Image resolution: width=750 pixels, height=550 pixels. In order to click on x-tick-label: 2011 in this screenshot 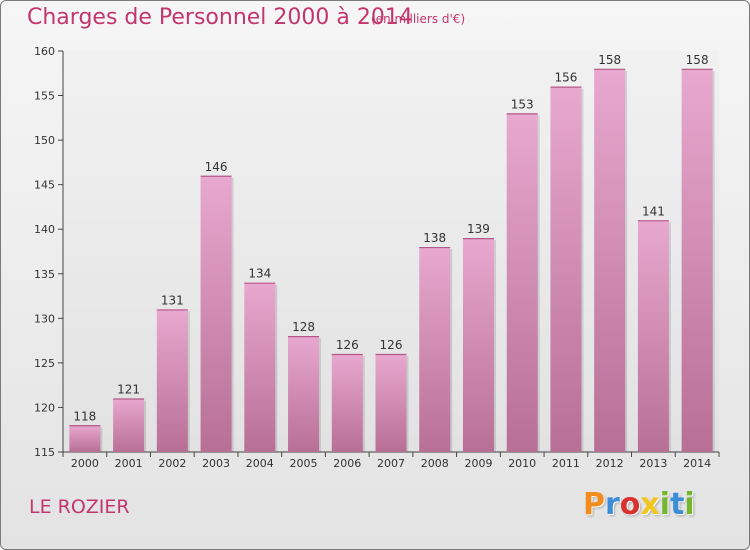, I will do `click(566, 463)`.